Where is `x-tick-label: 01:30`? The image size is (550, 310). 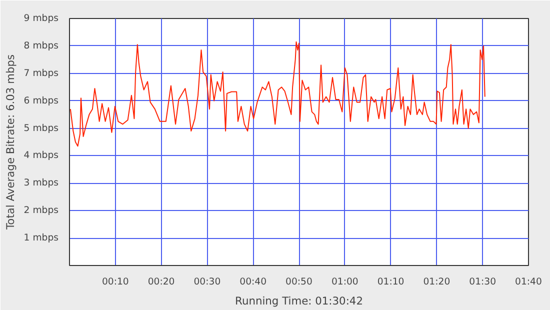
x-tick-label: 01:30 is located at coordinates (482, 282).